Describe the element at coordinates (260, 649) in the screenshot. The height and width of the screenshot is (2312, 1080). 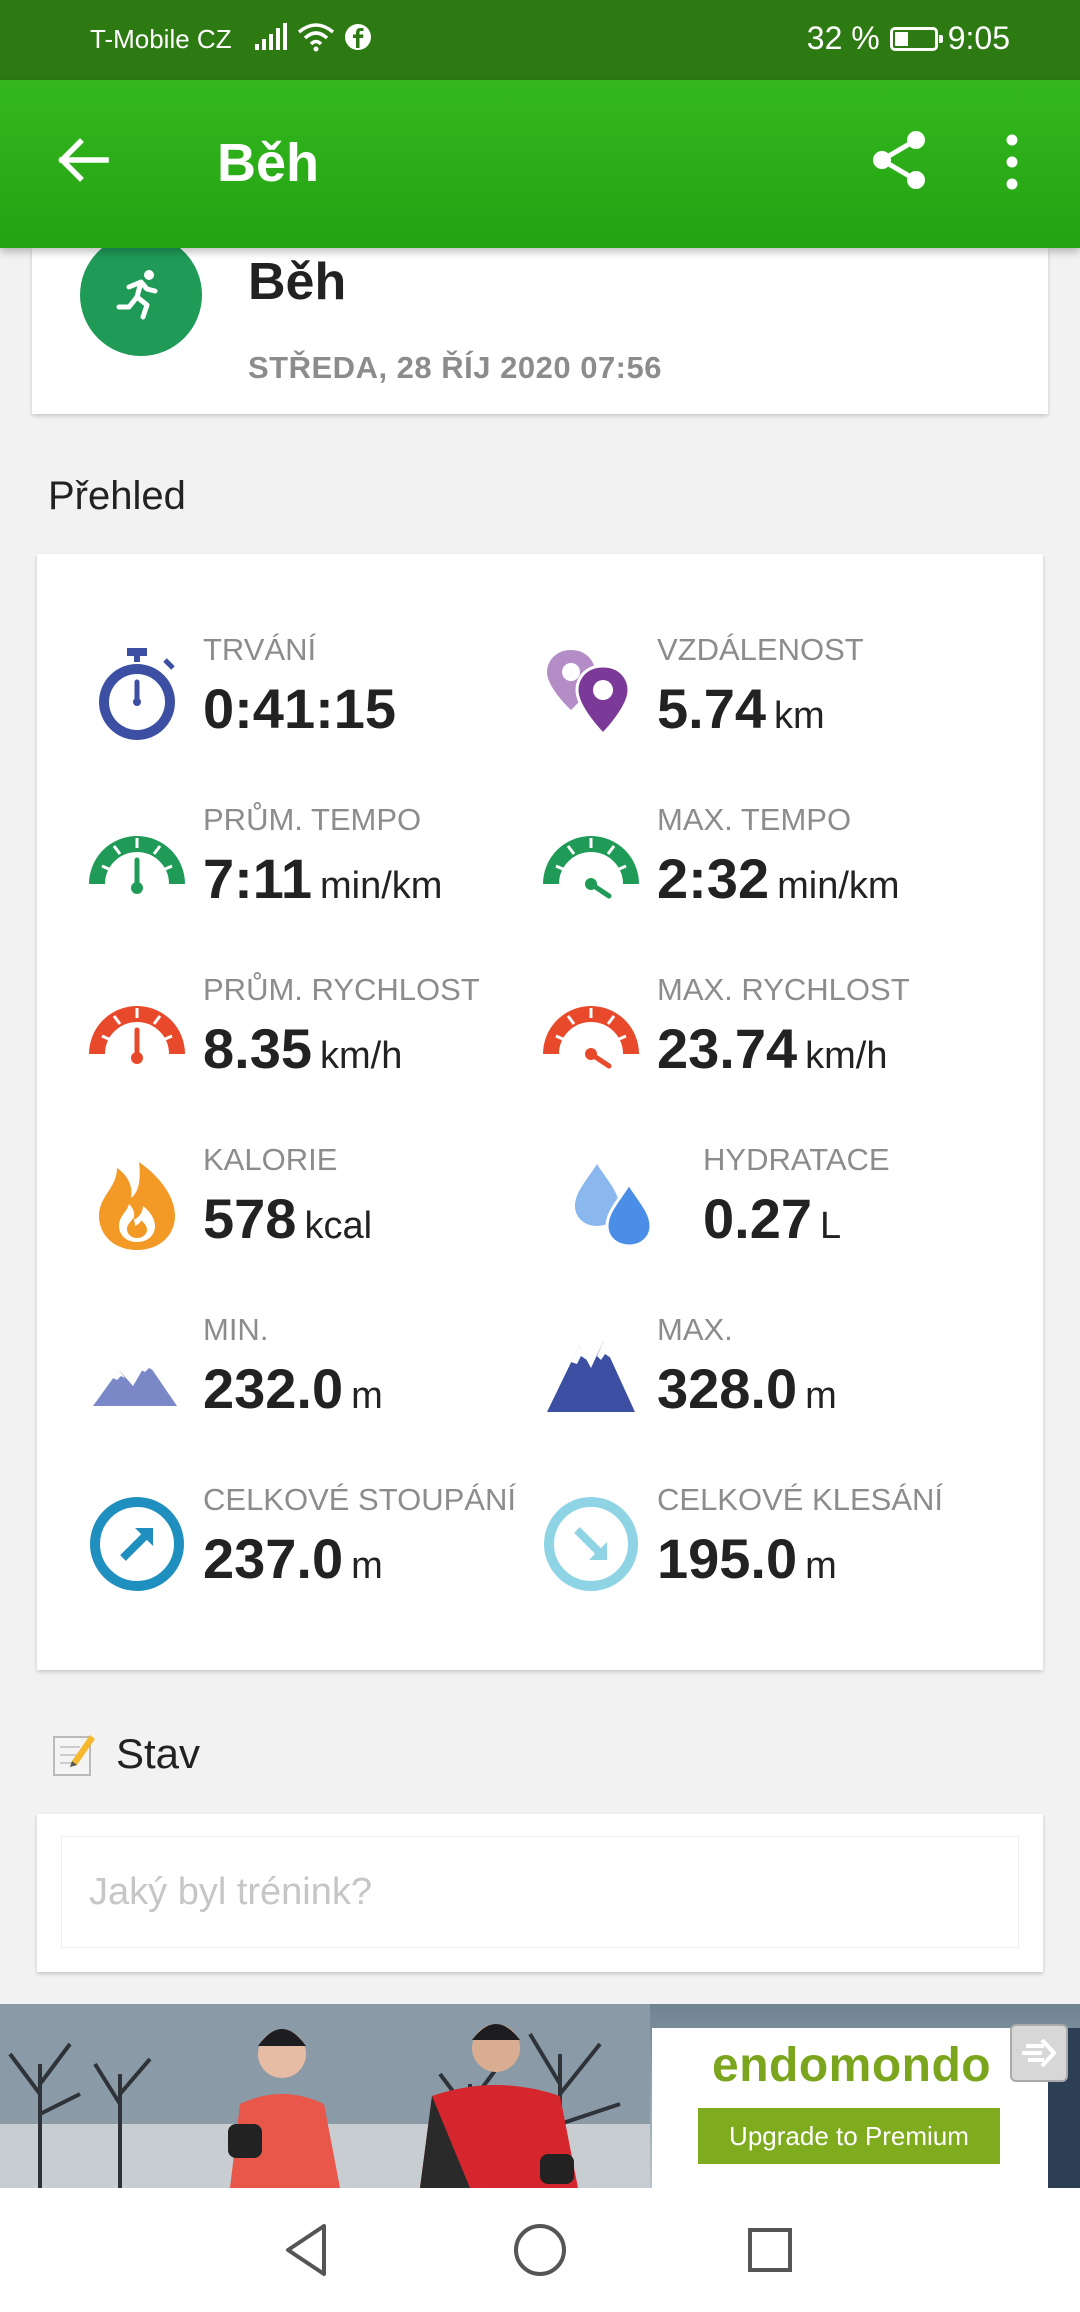
I see `stat-label: TRVÁNÍ` at that location.